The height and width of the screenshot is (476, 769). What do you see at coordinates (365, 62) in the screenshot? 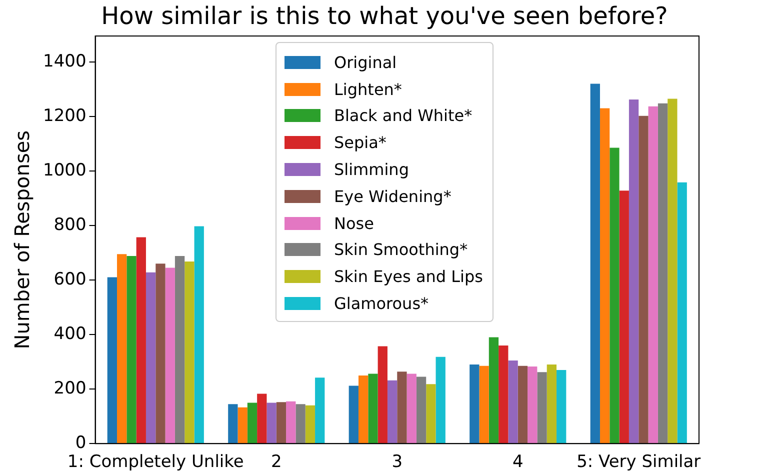
I see `legend-label: Original` at bounding box center [365, 62].